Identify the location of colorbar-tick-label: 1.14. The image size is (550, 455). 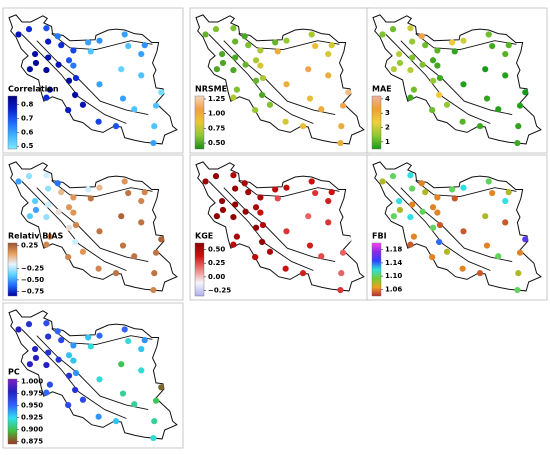
(393, 263).